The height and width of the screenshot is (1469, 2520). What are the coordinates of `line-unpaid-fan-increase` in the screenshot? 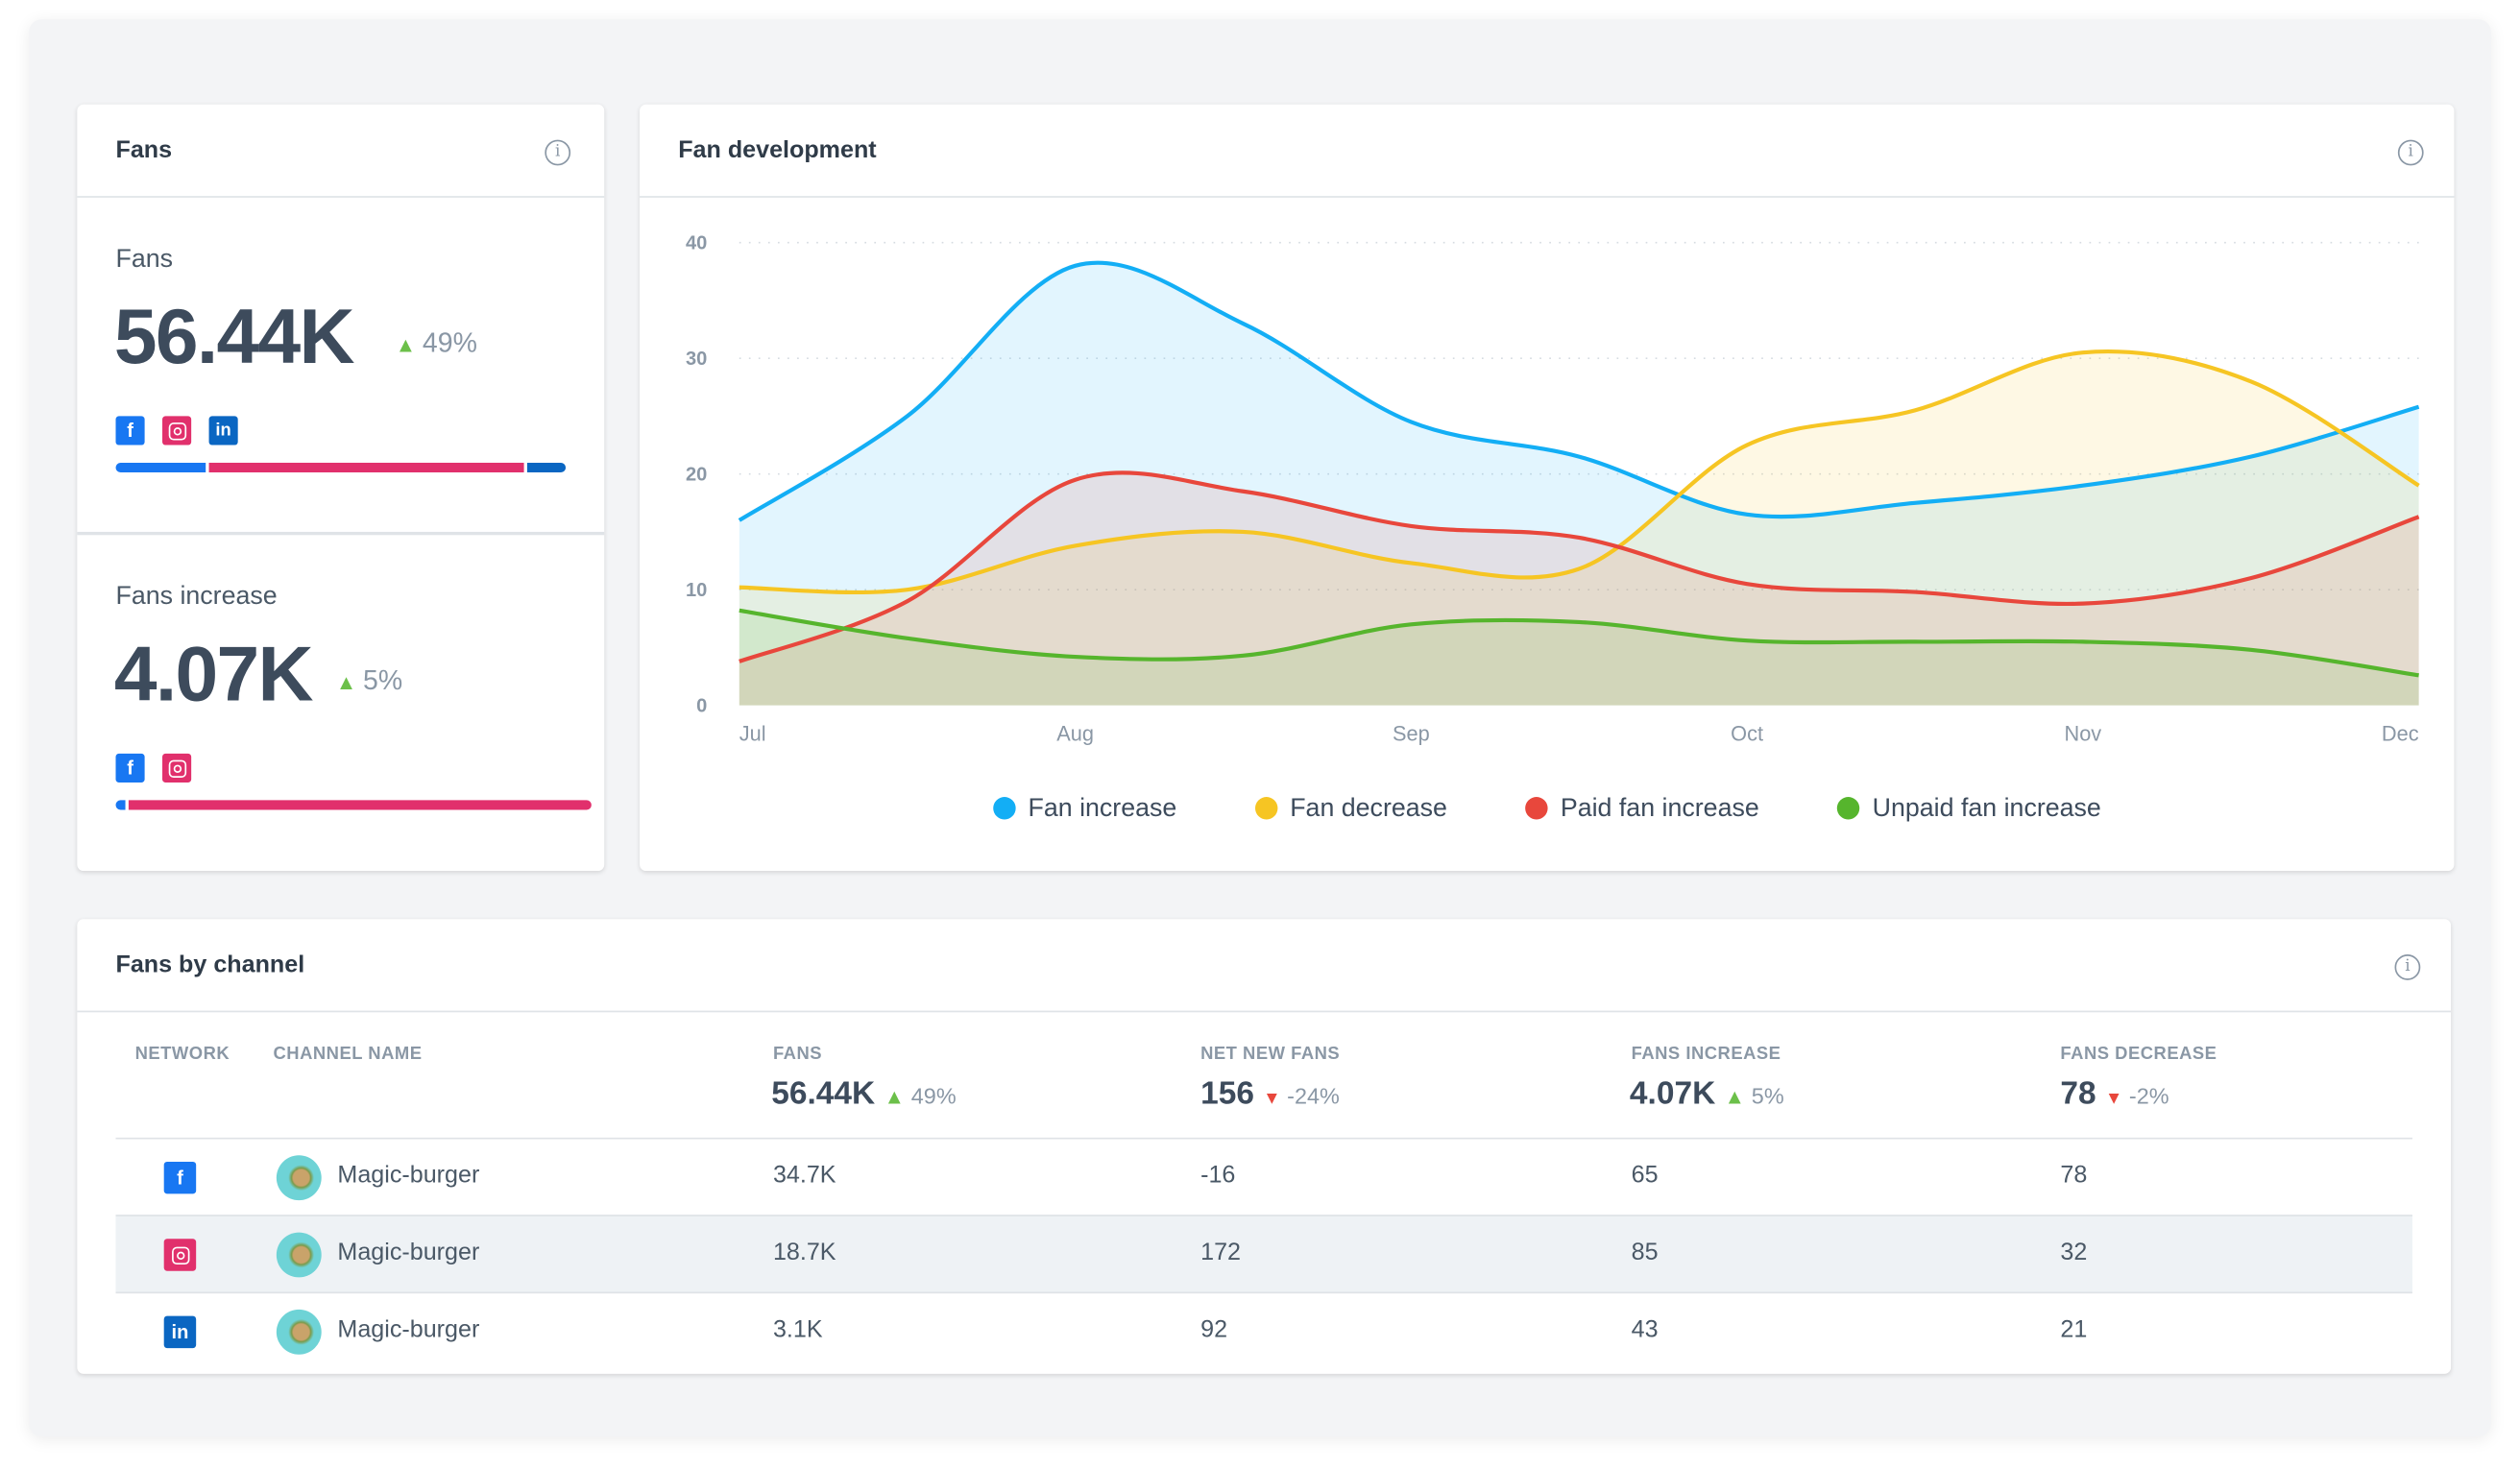 It's located at (1579, 643).